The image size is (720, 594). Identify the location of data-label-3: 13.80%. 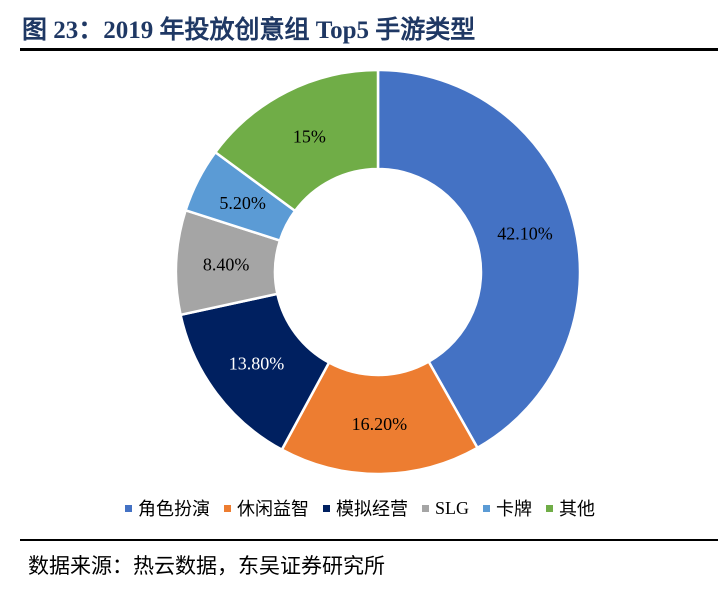
(257, 363).